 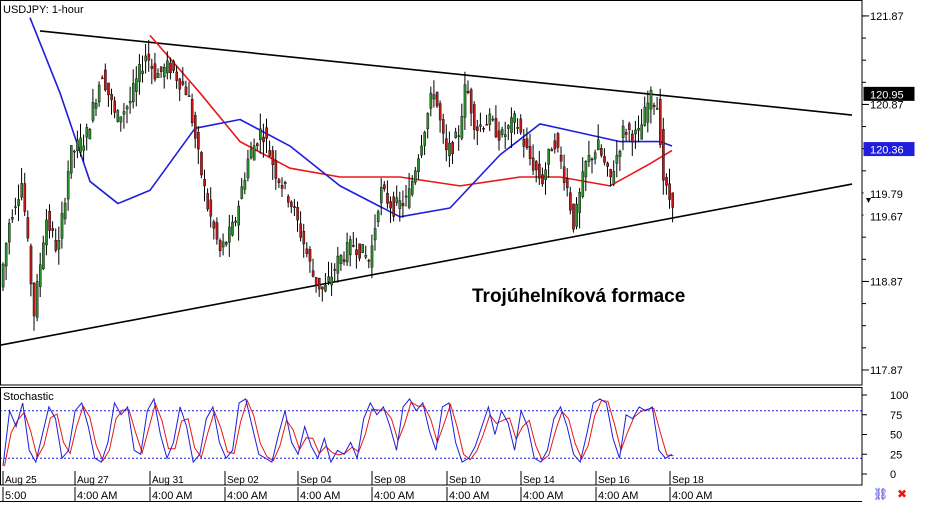 I want to click on date-label: Sep 14, so click(x=539, y=480).